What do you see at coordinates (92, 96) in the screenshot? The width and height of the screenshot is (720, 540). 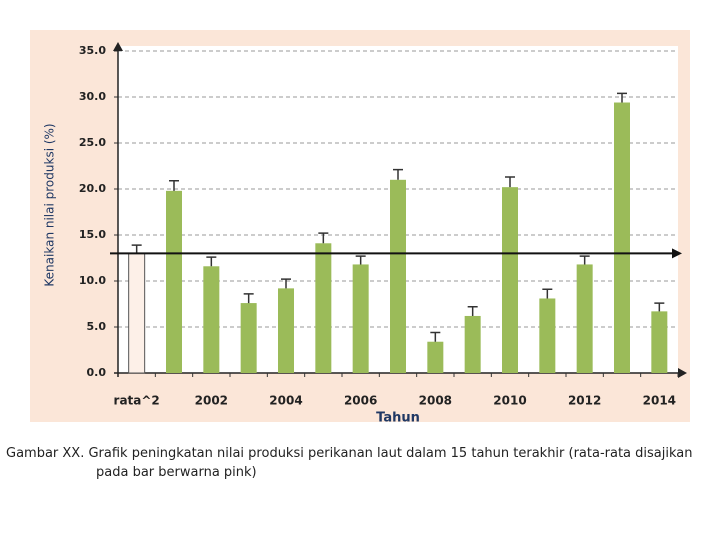 I see `y-tick-label: 30.0` at bounding box center [92, 96].